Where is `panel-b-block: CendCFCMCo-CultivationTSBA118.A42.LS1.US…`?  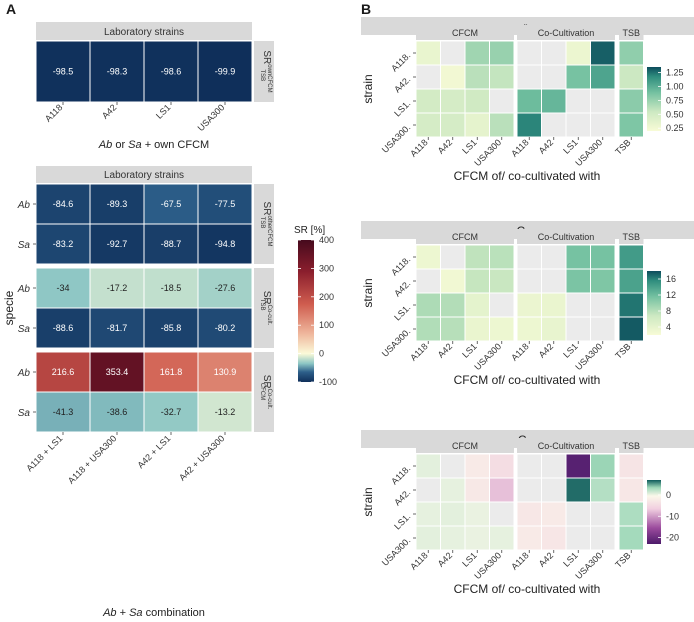
panel-b-block: CendCFCMCo-CultivationTSBA118.A42.LS1.US… is located at coordinates (527, 304).